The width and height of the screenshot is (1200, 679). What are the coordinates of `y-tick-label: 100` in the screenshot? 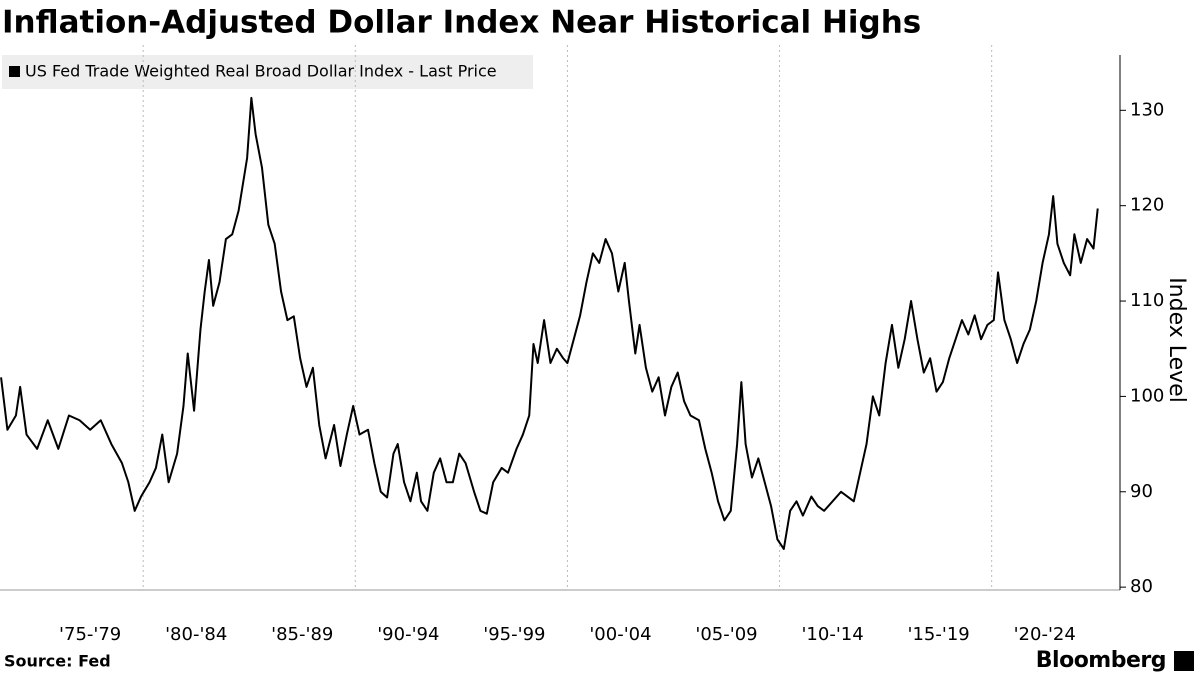 It's located at (1147, 395).